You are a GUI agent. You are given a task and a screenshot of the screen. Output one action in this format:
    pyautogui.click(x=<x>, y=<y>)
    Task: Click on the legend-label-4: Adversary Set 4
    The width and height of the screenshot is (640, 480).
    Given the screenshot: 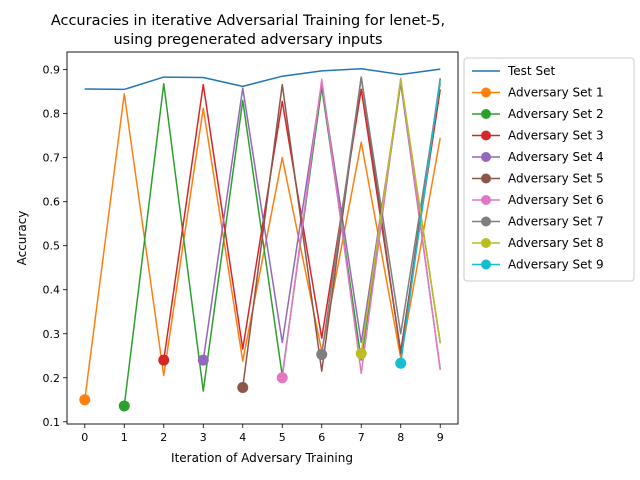 What is the action you would take?
    pyautogui.click(x=556, y=157)
    